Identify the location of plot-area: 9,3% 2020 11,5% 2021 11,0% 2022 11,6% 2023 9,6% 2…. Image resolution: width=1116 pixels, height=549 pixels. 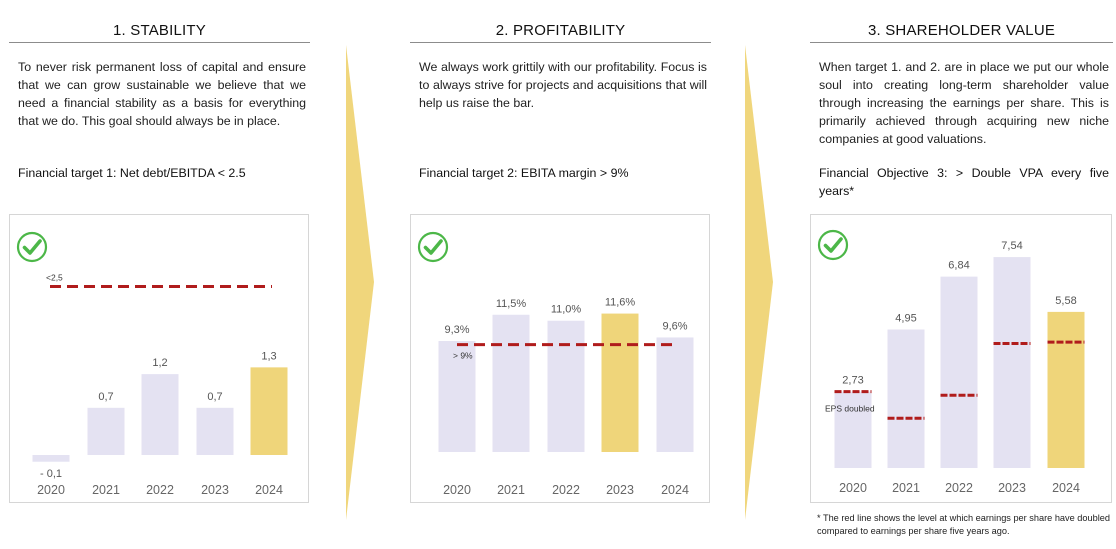
(566, 397).